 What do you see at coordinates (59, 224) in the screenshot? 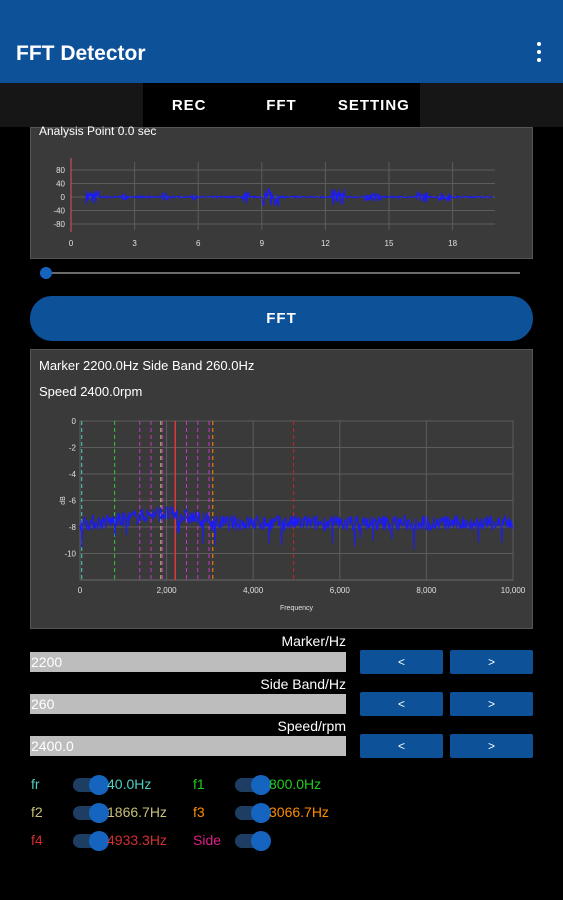
I see `waveform-y-tick: -80` at bounding box center [59, 224].